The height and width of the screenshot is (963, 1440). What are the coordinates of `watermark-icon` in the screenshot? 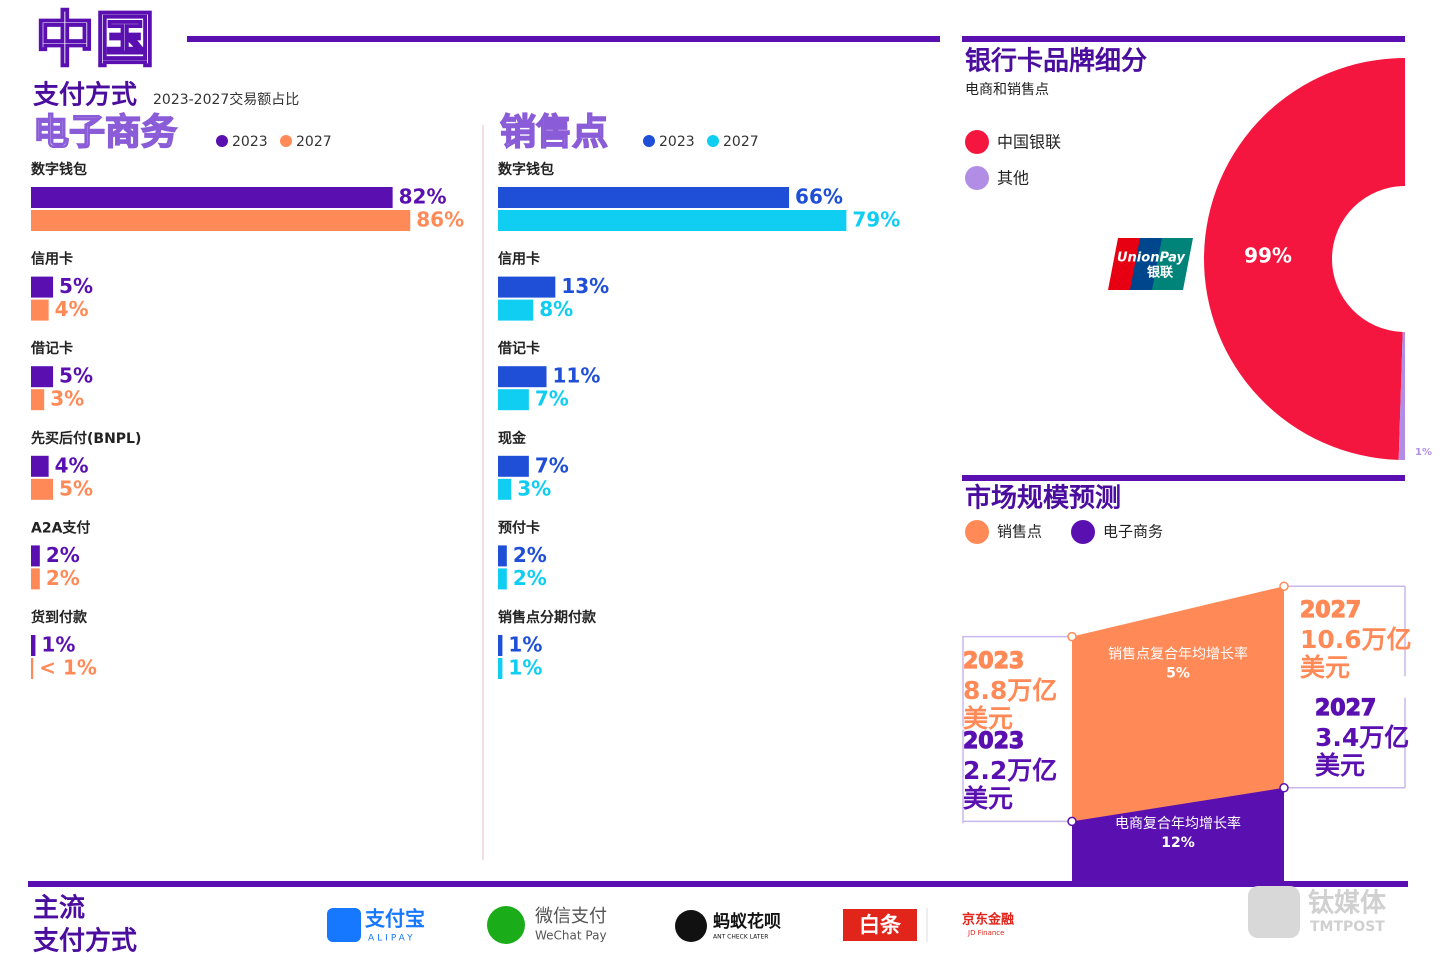 It's located at (1274, 912).